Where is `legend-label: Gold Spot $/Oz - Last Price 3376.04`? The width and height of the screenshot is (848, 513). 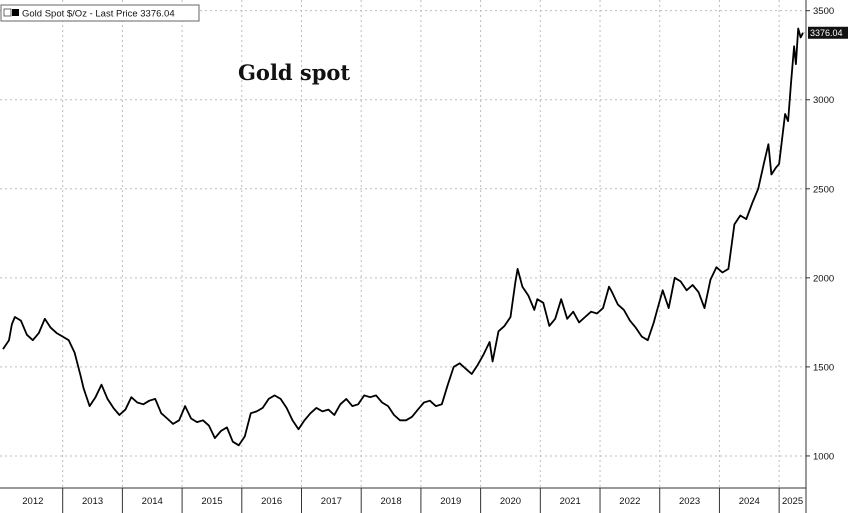
legend-label: Gold Spot $/Oz - Last Price 3376.04 is located at coordinates (98, 14).